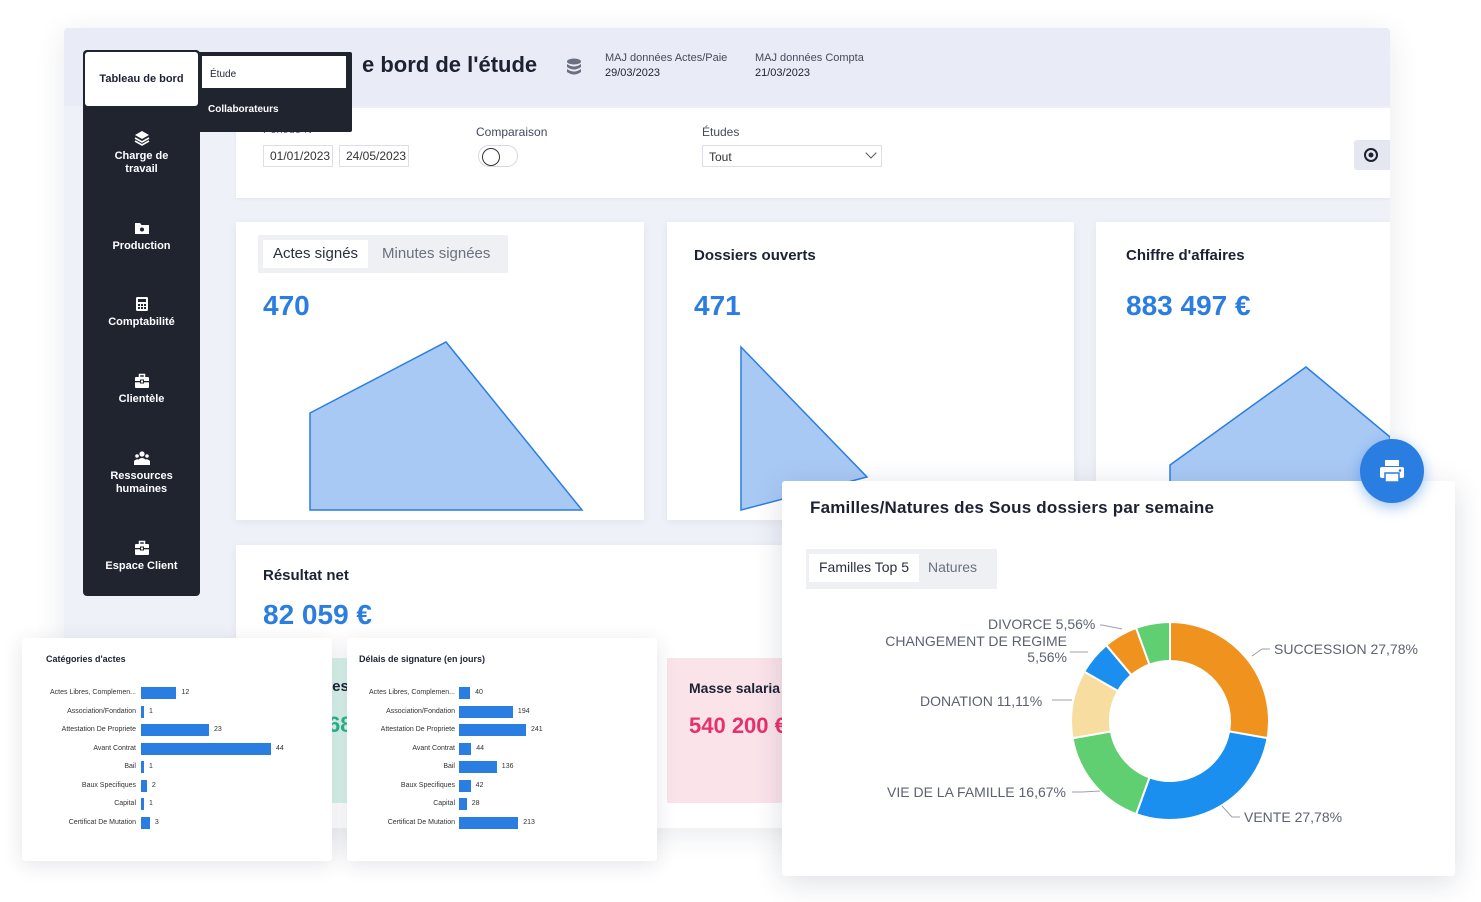  I want to click on print-button, so click(1392, 471).